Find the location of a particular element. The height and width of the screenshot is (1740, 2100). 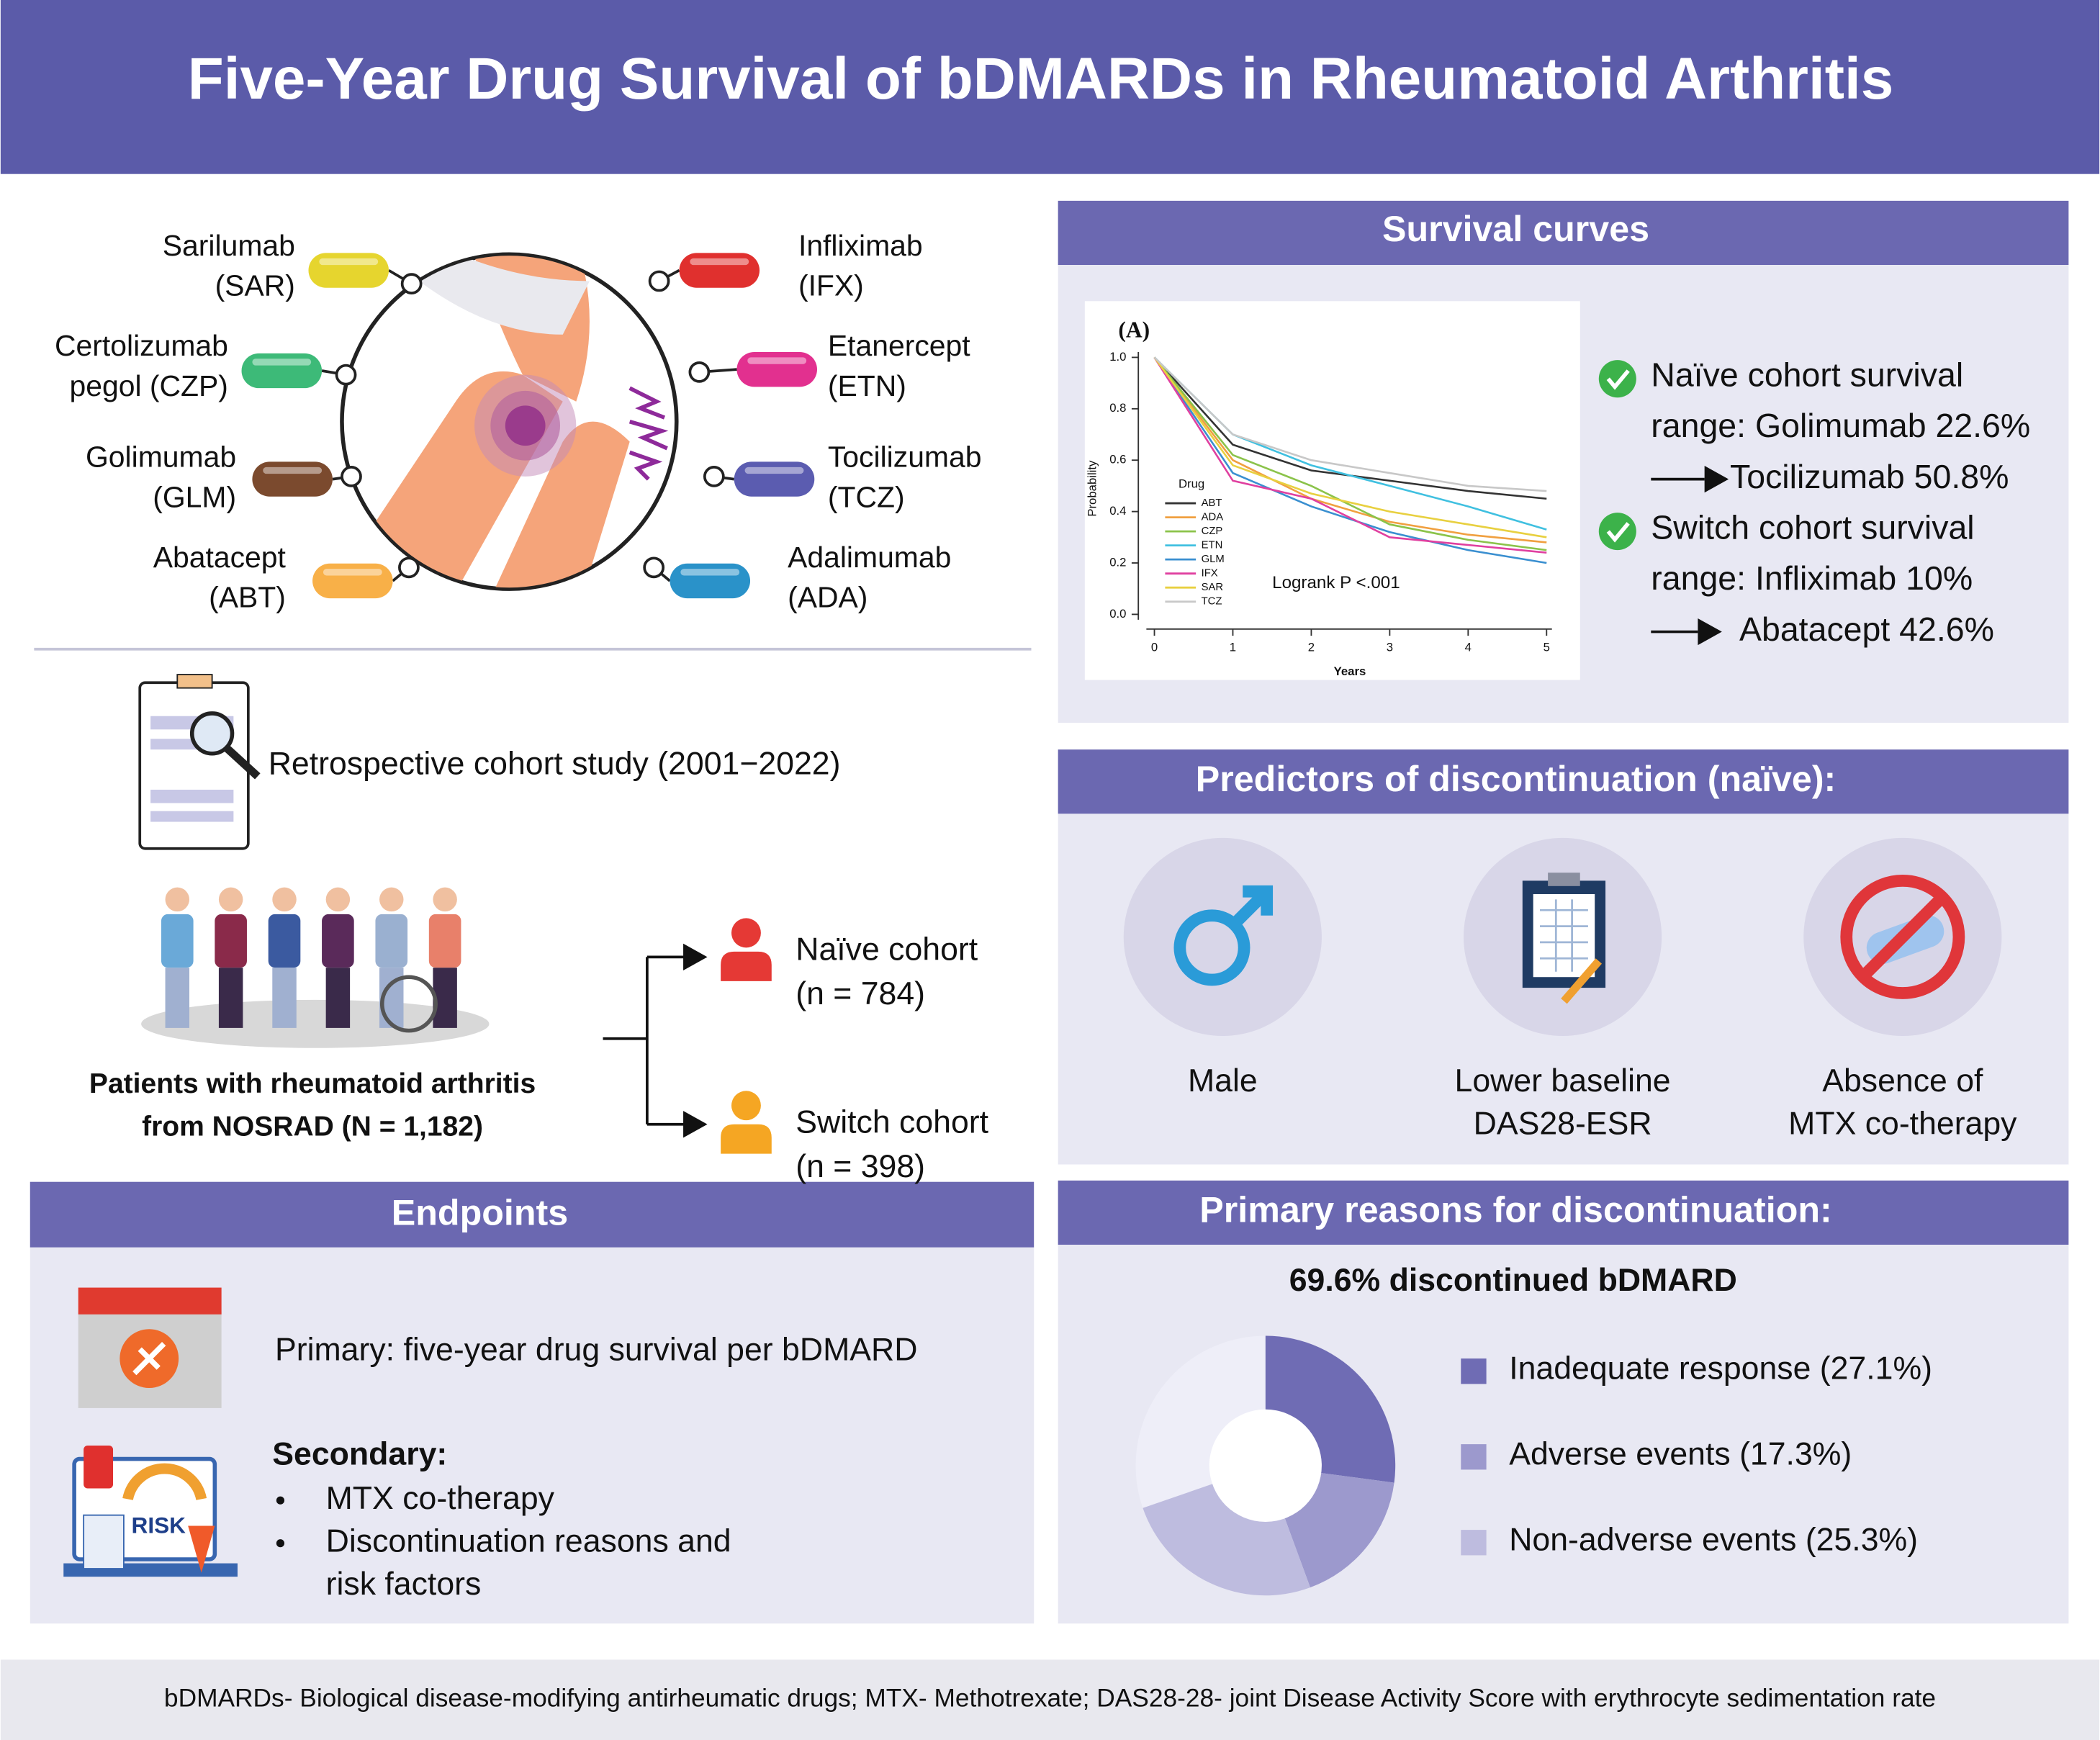

y-axis-label: Probability is located at coordinates (1092, 488).